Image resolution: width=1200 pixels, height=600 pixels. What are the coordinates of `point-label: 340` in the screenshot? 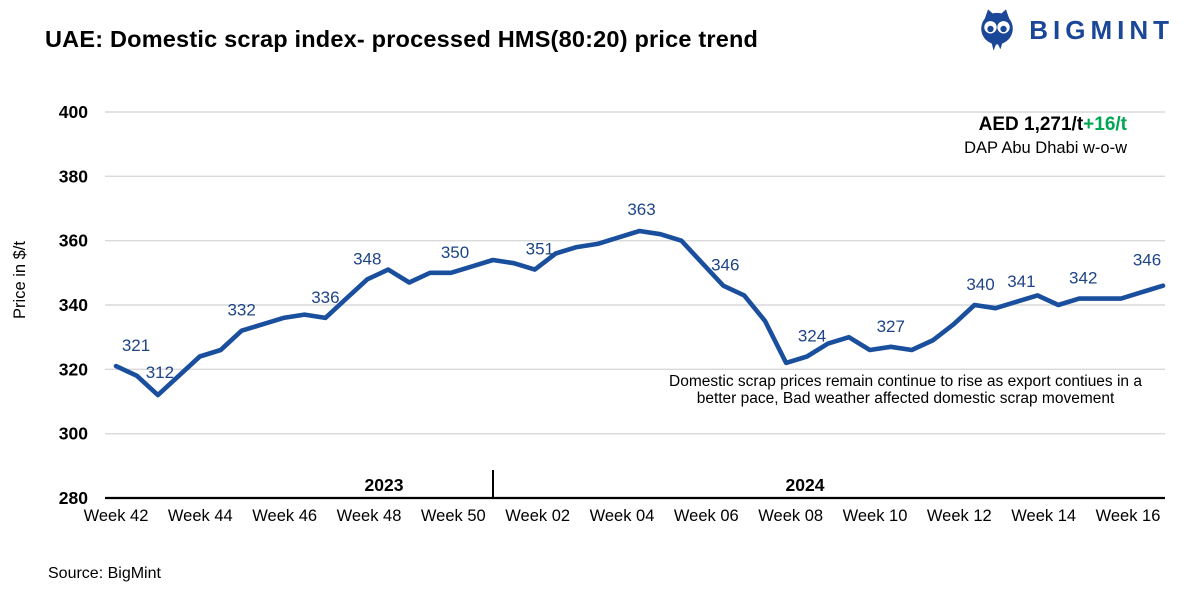 It's located at (980, 284).